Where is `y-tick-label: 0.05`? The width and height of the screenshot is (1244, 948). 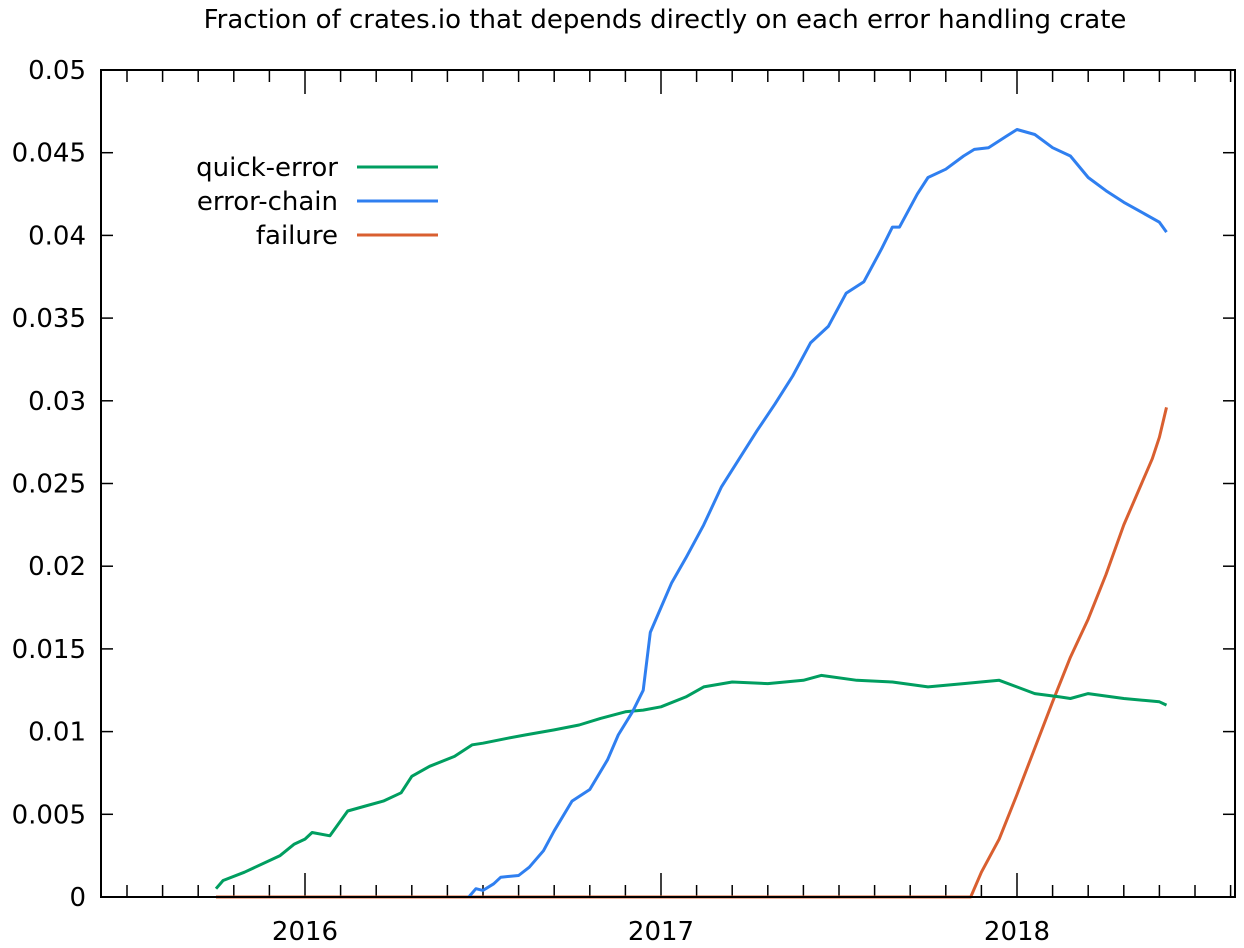 y-tick-label: 0.05 is located at coordinates (57, 71).